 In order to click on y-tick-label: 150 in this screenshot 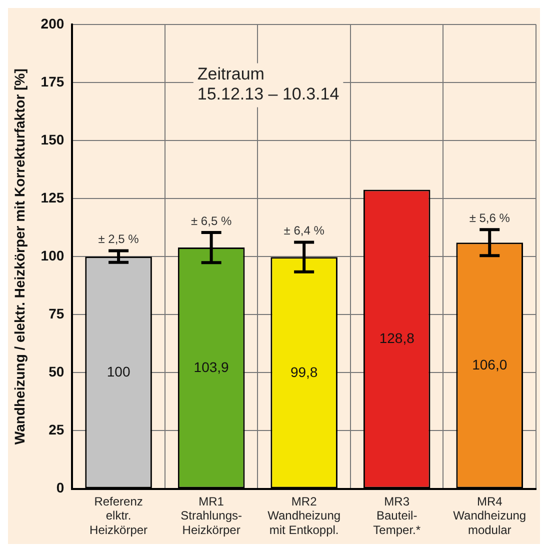, I will do `click(52, 139)`.